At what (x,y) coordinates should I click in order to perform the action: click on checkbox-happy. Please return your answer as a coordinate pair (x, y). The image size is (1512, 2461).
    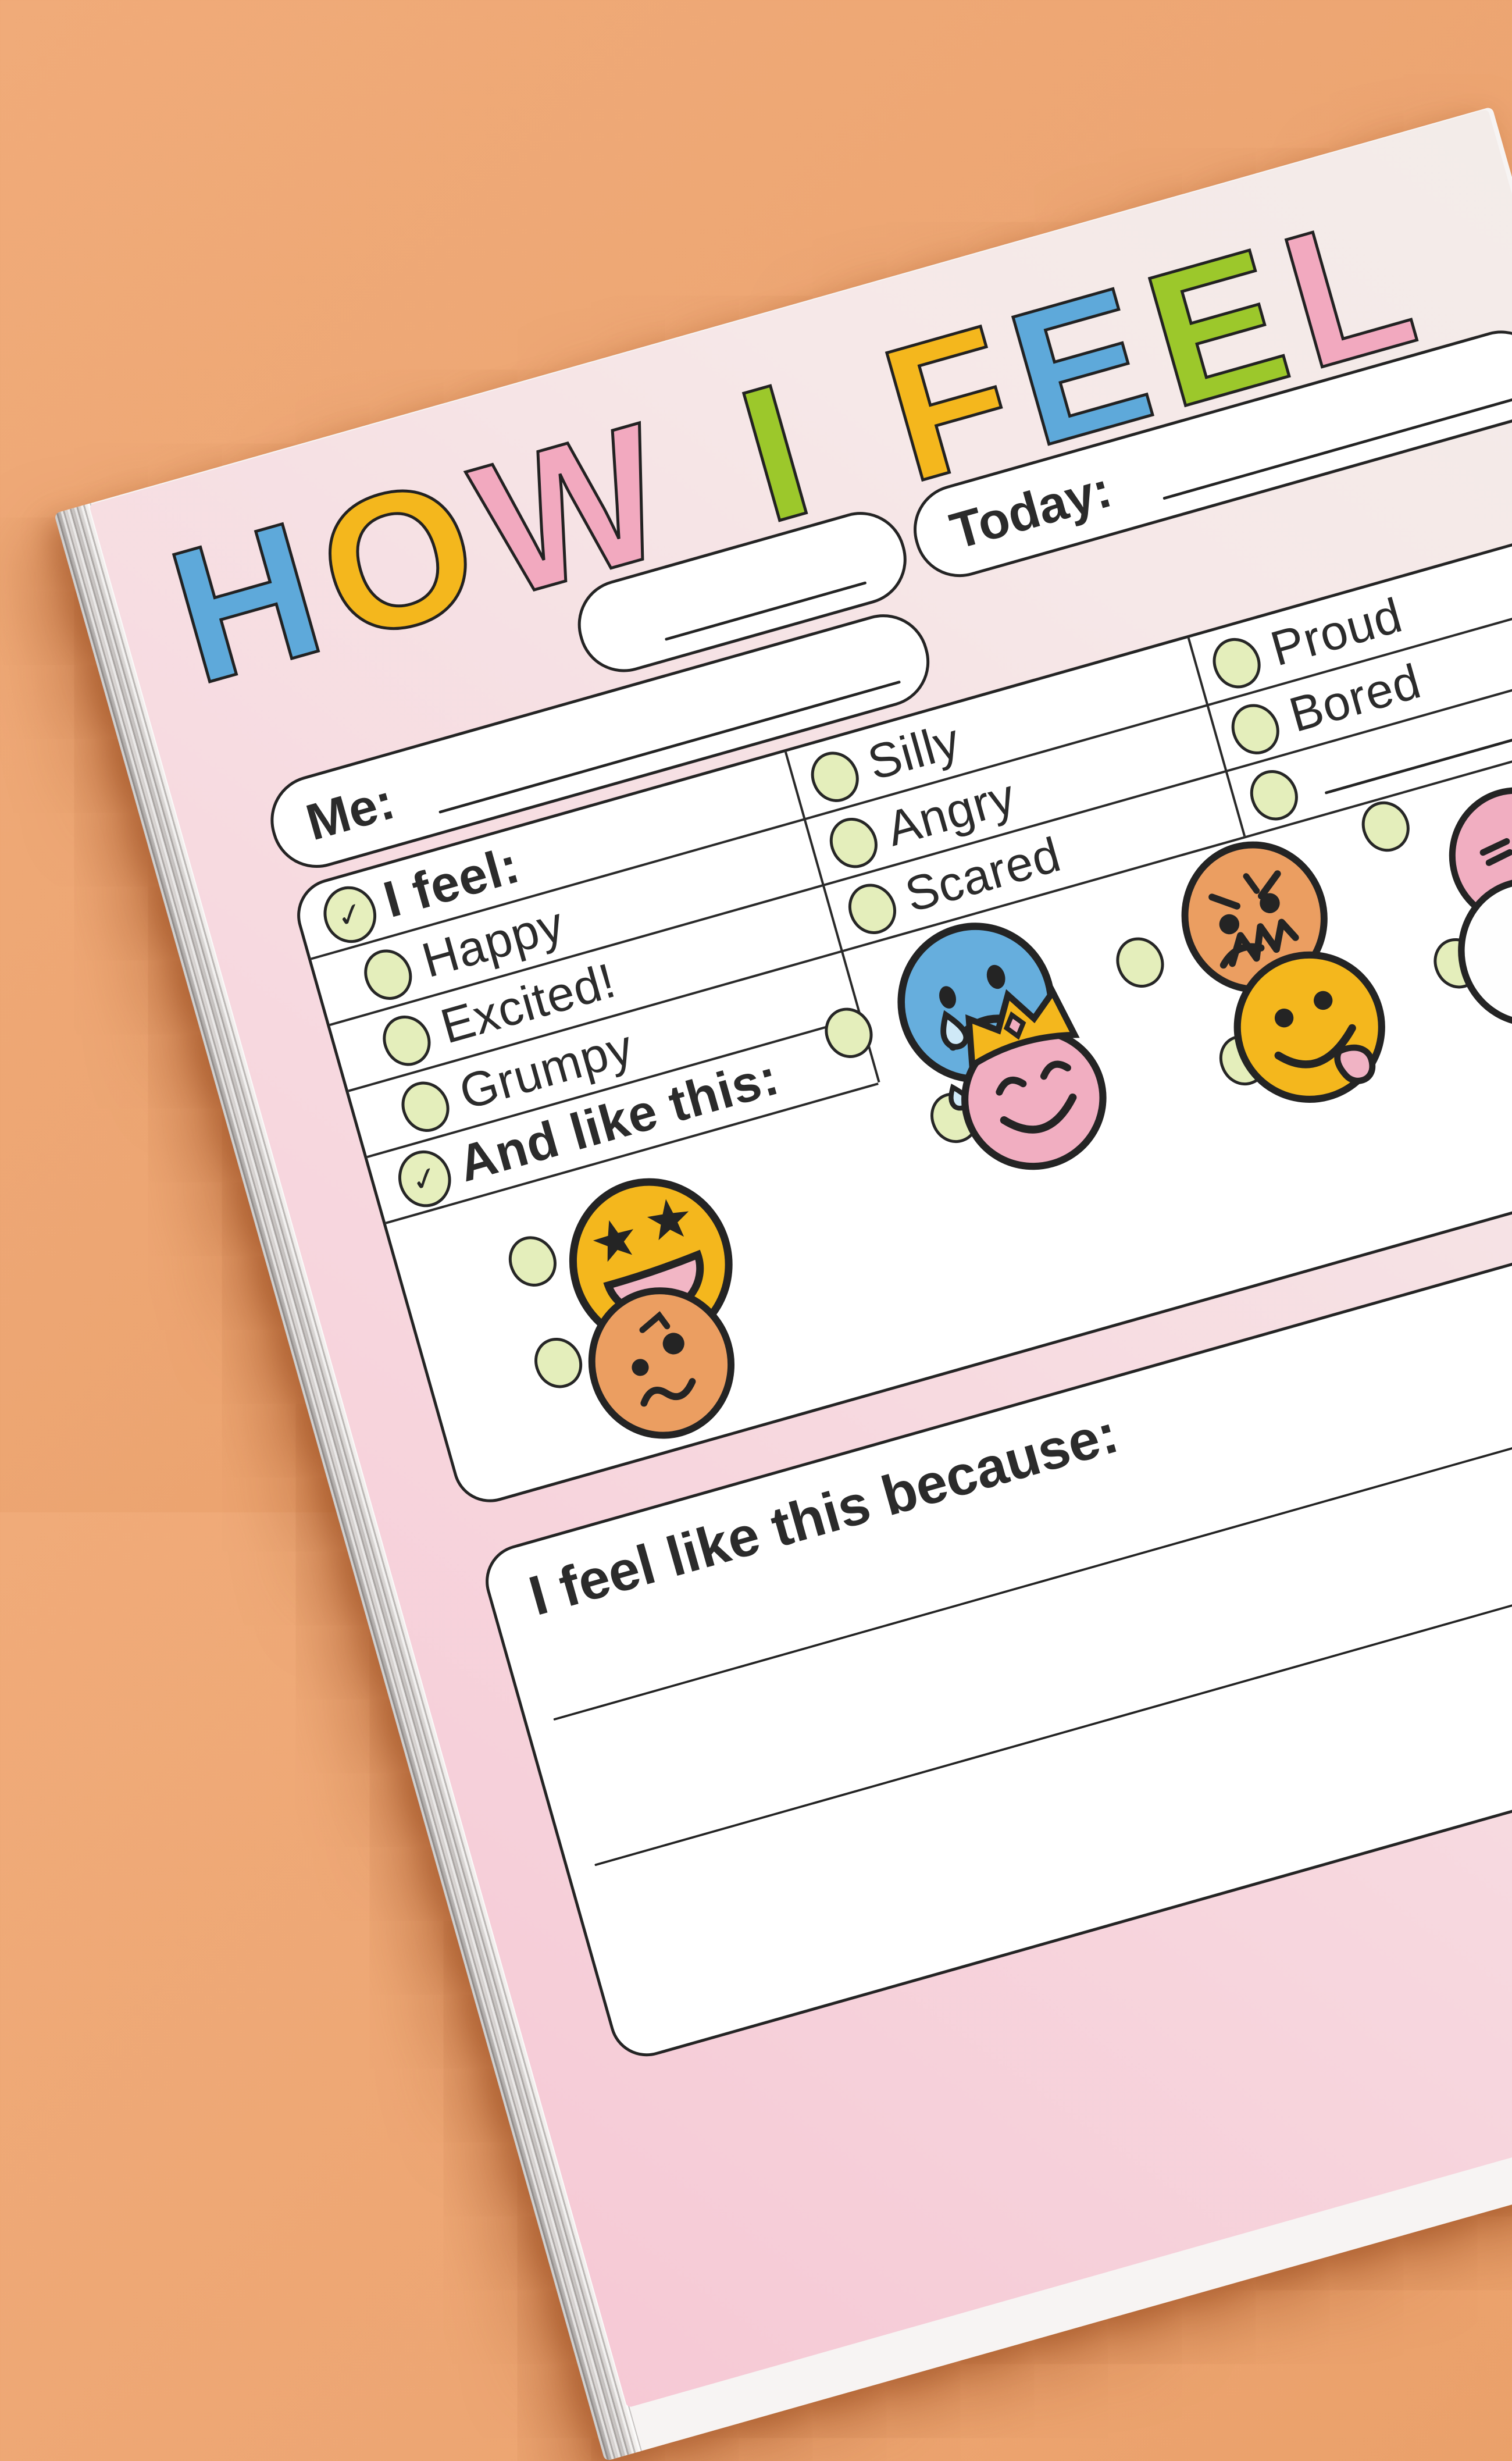
    Looking at the image, I should click on (387, 974).